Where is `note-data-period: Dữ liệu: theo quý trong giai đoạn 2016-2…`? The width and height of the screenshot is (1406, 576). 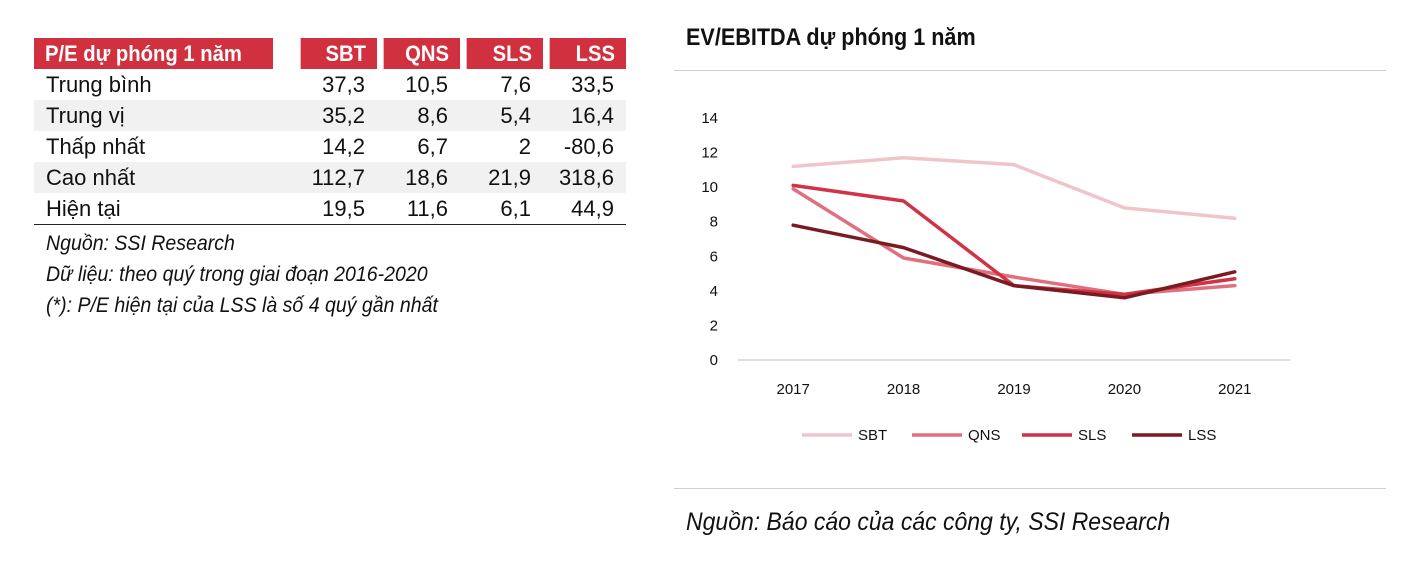 note-data-period: Dữ liệu: theo quý trong giai đoạn 2016-2… is located at coordinates (237, 274).